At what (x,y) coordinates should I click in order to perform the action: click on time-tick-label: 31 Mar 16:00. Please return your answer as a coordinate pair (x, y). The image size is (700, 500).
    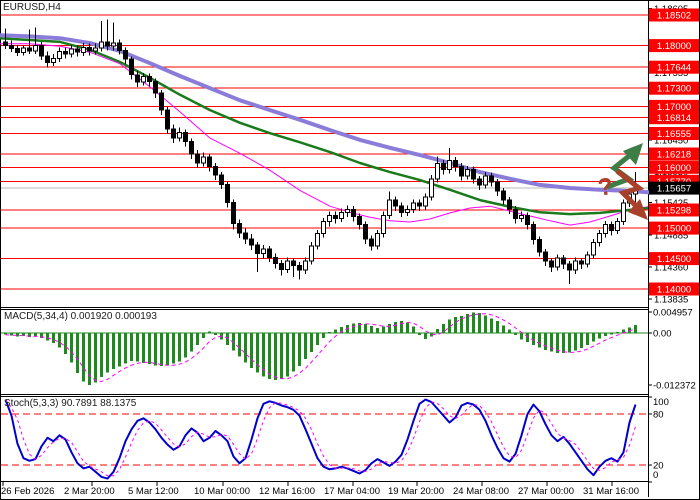
    Looking at the image, I should click on (611, 491).